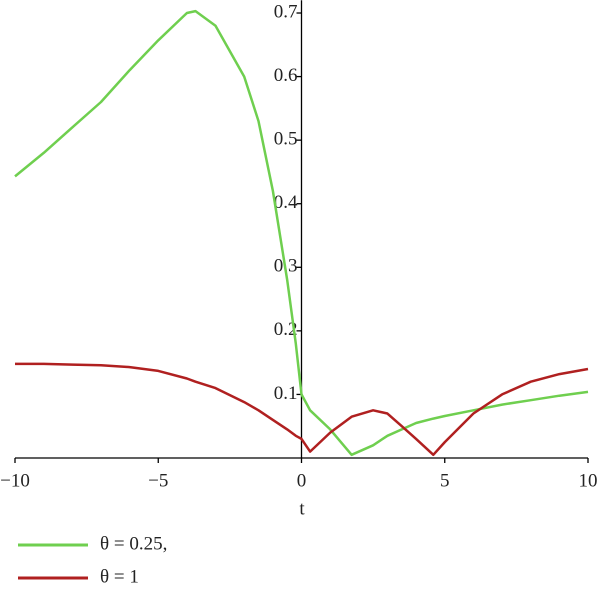  What do you see at coordinates (286, 393) in the screenshot?
I see `y-tick-label: 0.1` at bounding box center [286, 393].